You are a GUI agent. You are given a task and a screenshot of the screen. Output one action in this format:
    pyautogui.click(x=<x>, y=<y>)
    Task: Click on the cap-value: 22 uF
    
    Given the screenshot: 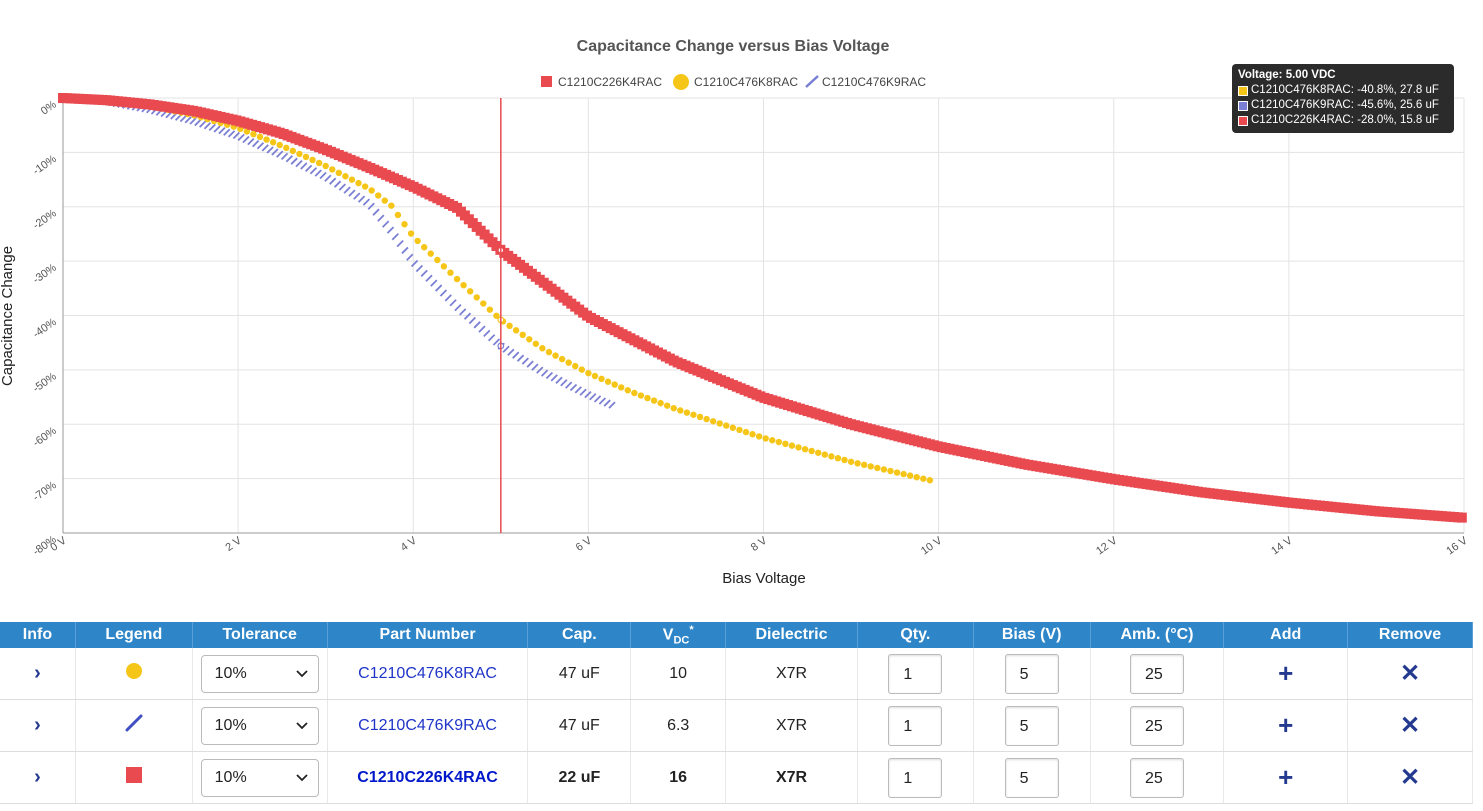 What is the action you would take?
    pyautogui.click(x=579, y=777)
    